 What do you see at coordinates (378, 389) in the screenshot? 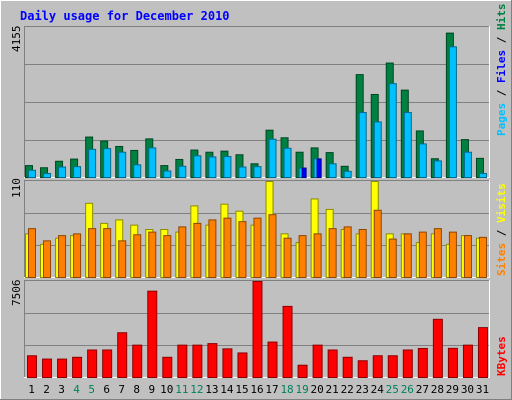
I see `day-label: 24` at bounding box center [378, 389].